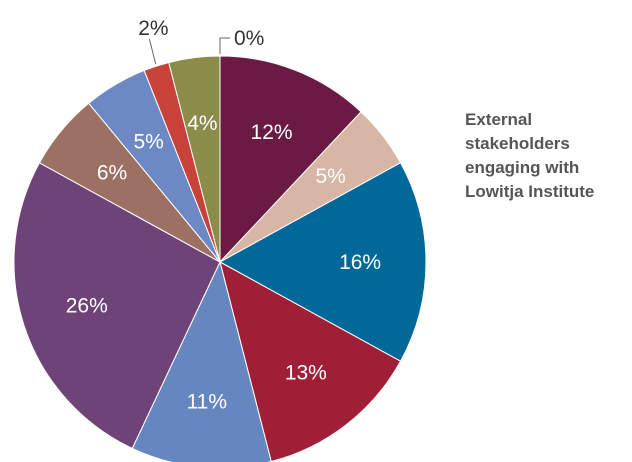  I want to click on slice-label-3: 13%, so click(306, 373).